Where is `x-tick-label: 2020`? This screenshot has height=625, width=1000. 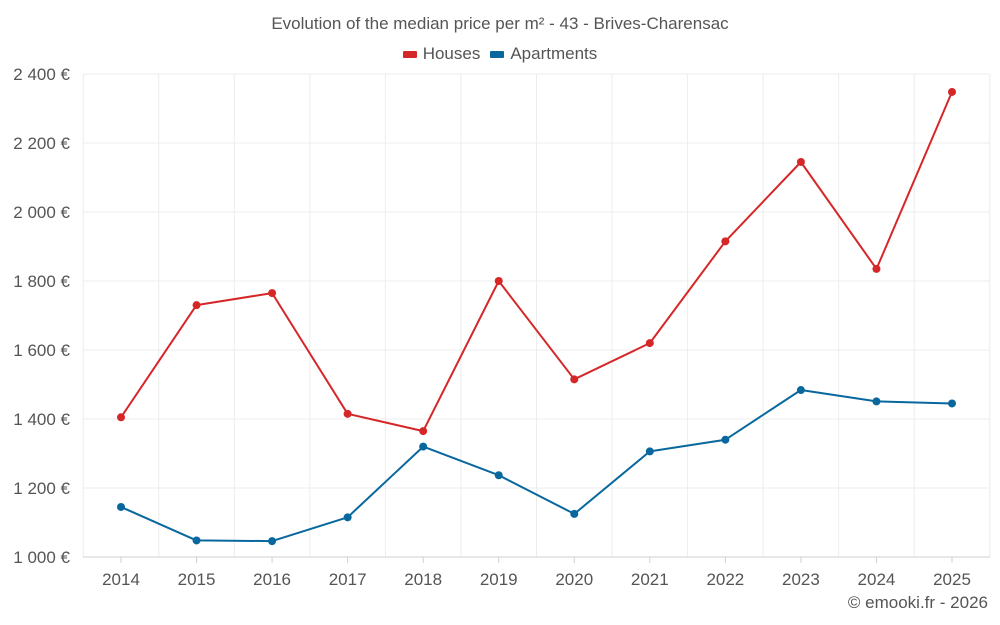 x-tick-label: 2020 is located at coordinates (574, 579).